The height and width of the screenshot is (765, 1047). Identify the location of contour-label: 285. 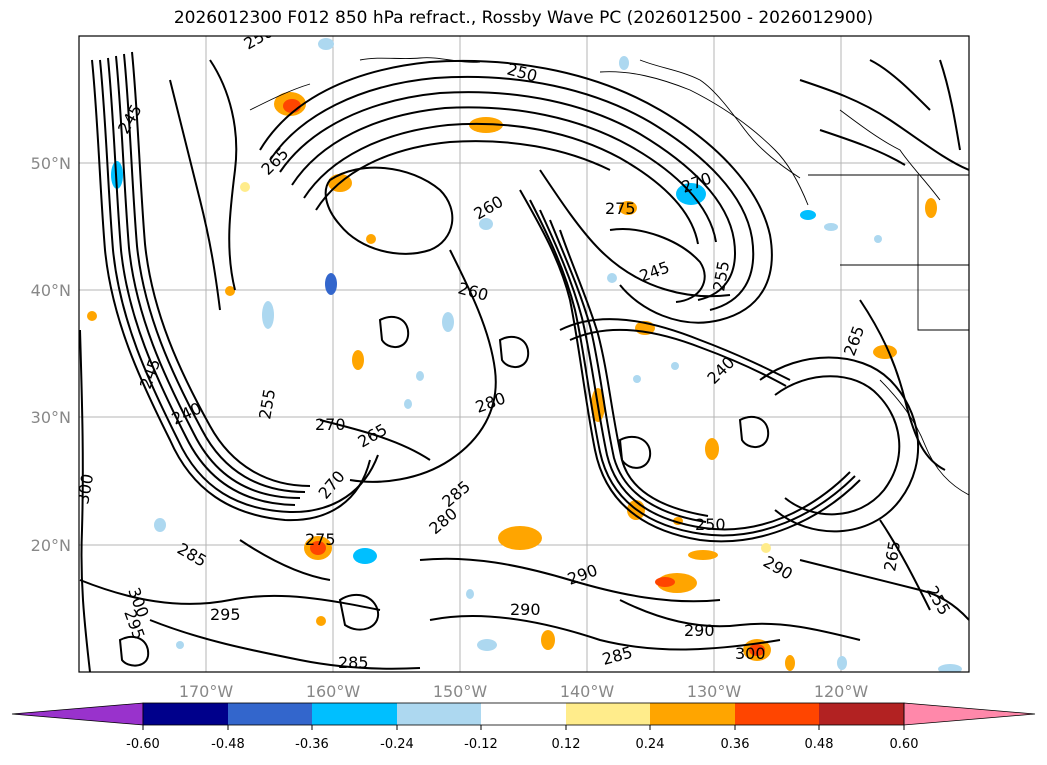
(353, 662).